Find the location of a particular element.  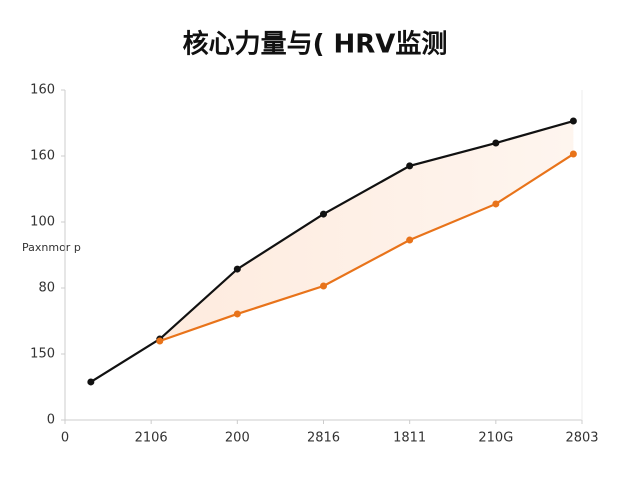

y-tick-label: 150 is located at coordinates (42, 354).